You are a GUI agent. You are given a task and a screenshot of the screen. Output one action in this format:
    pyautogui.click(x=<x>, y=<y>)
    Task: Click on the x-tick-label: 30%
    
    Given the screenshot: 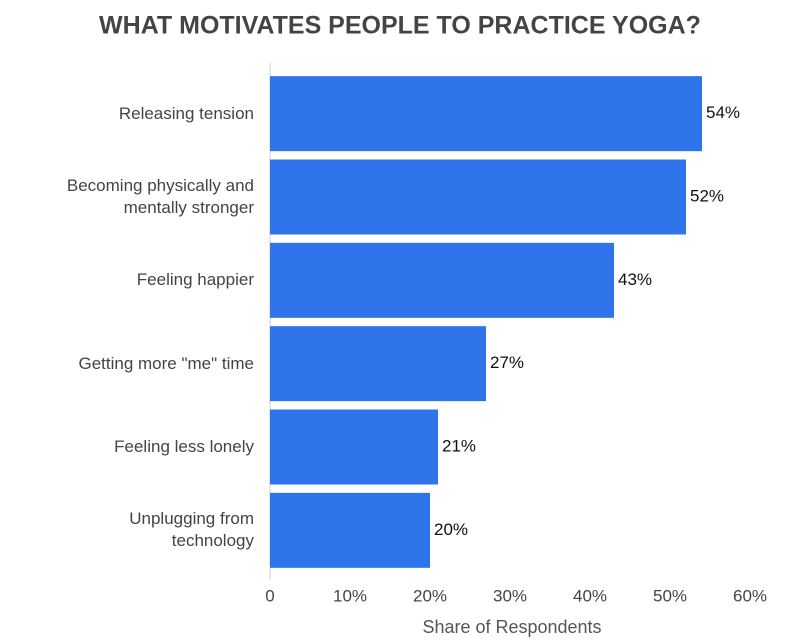 What is the action you would take?
    pyautogui.click(x=510, y=595)
    